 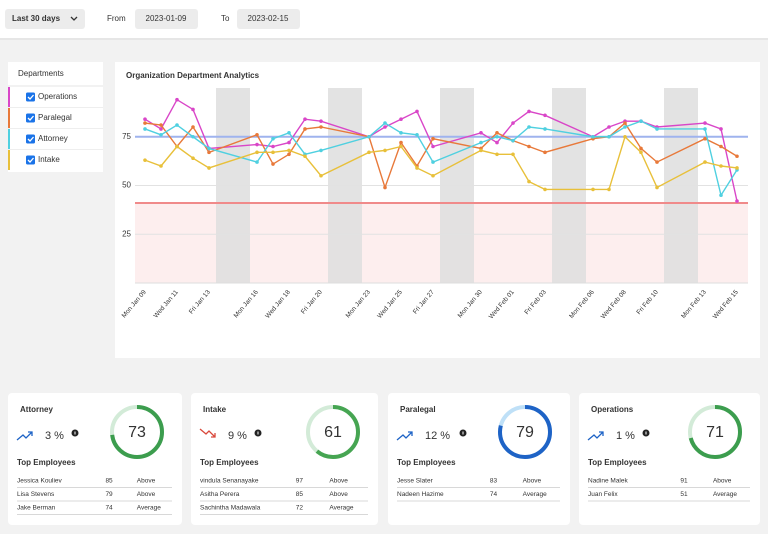 What do you see at coordinates (684, 481) in the screenshot?
I see `employee-score: 91` at bounding box center [684, 481].